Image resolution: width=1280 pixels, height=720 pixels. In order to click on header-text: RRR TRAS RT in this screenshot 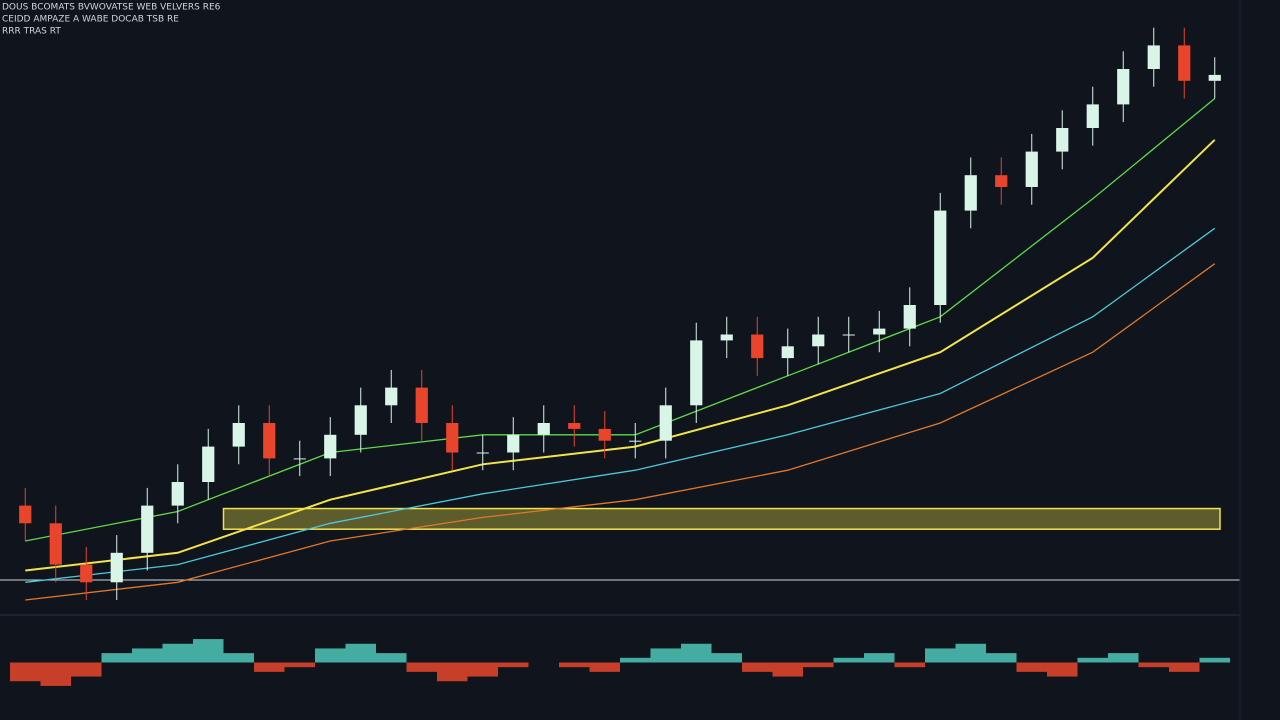, I will do `click(31, 32)`.